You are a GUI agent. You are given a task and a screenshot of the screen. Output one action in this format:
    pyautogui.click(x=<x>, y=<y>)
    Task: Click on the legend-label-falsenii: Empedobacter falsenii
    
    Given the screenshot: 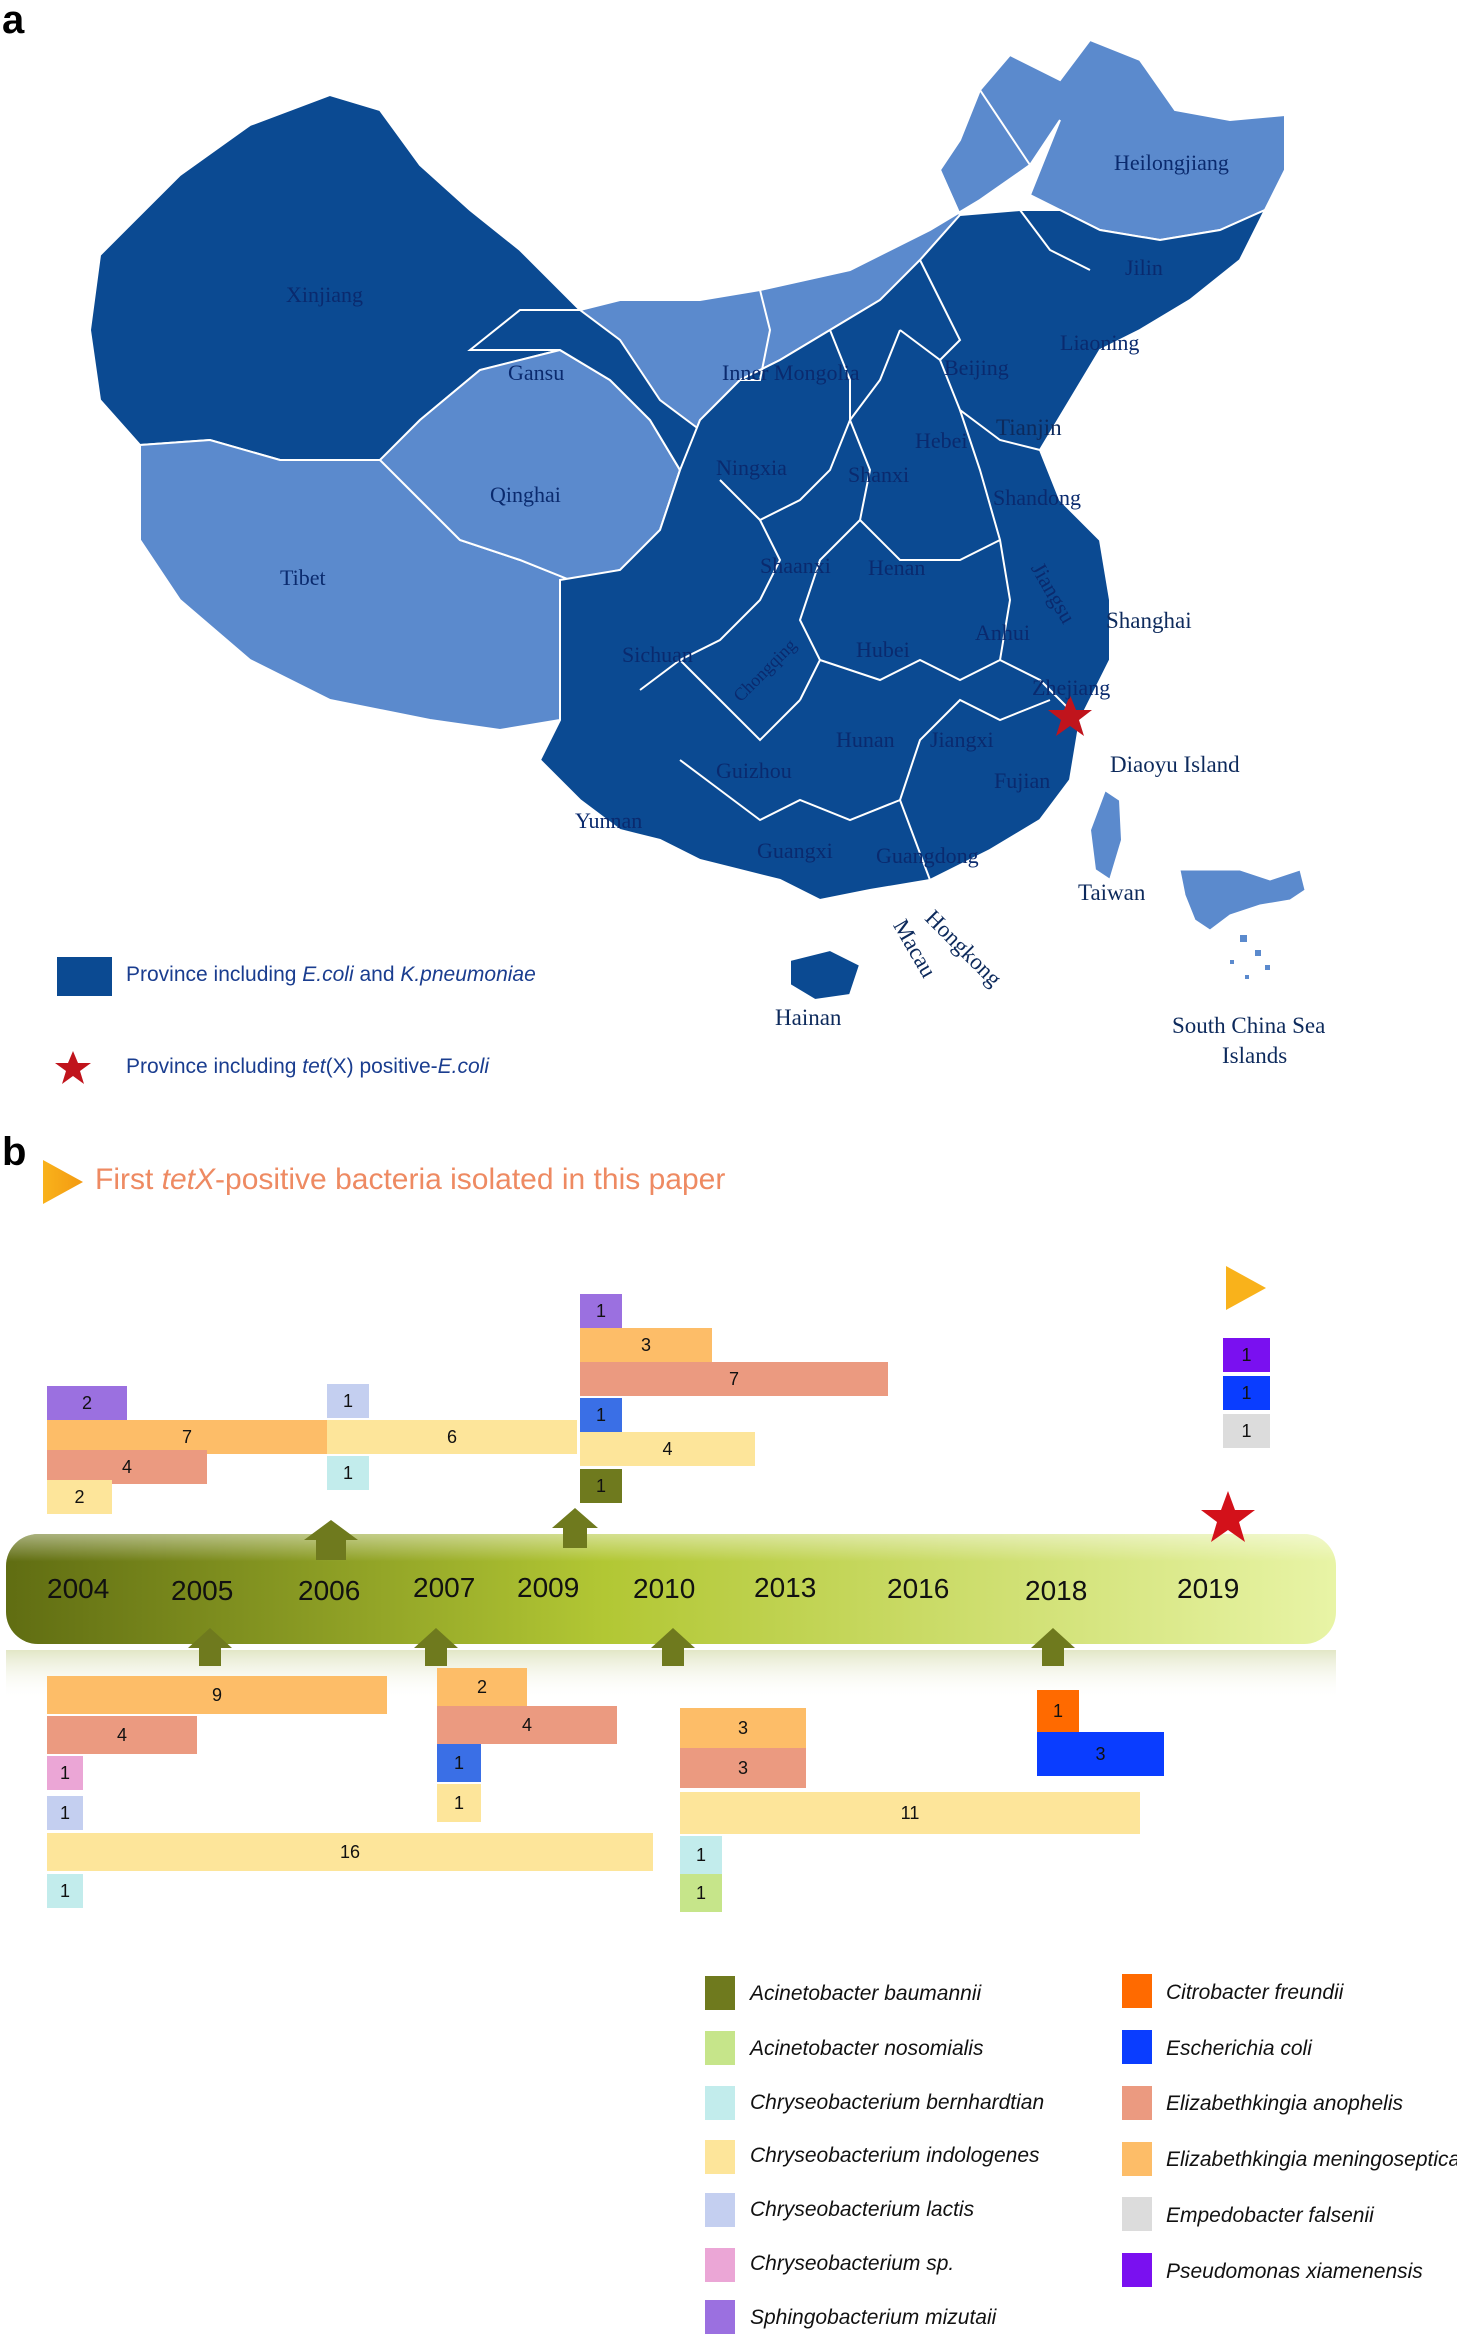 What is the action you would take?
    pyautogui.click(x=1270, y=2215)
    